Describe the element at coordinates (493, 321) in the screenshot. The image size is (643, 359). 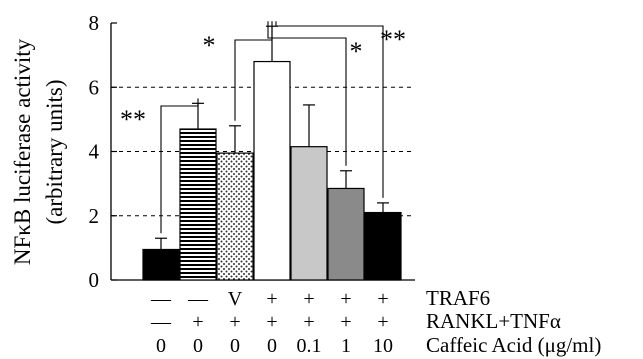
I see `condition-row-label: RANKL+TNFα` at that location.